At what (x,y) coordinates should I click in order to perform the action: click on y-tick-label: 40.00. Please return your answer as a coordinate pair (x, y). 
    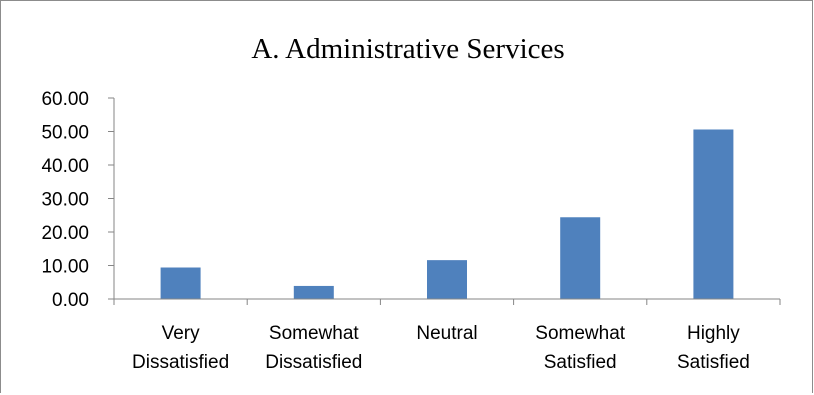
    Looking at the image, I should click on (65, 166).